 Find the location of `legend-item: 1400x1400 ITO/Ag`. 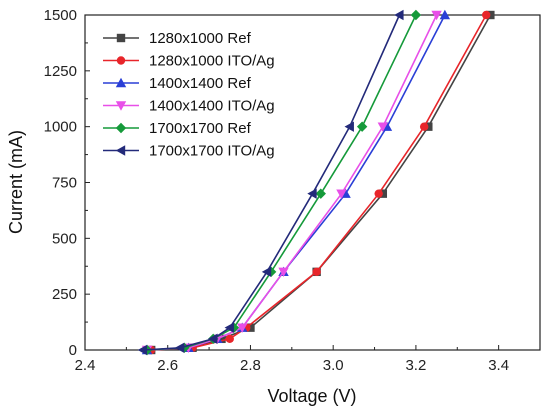

legend-item: 1400x1400 ITO/Ag is located at coordinates (189, 106).